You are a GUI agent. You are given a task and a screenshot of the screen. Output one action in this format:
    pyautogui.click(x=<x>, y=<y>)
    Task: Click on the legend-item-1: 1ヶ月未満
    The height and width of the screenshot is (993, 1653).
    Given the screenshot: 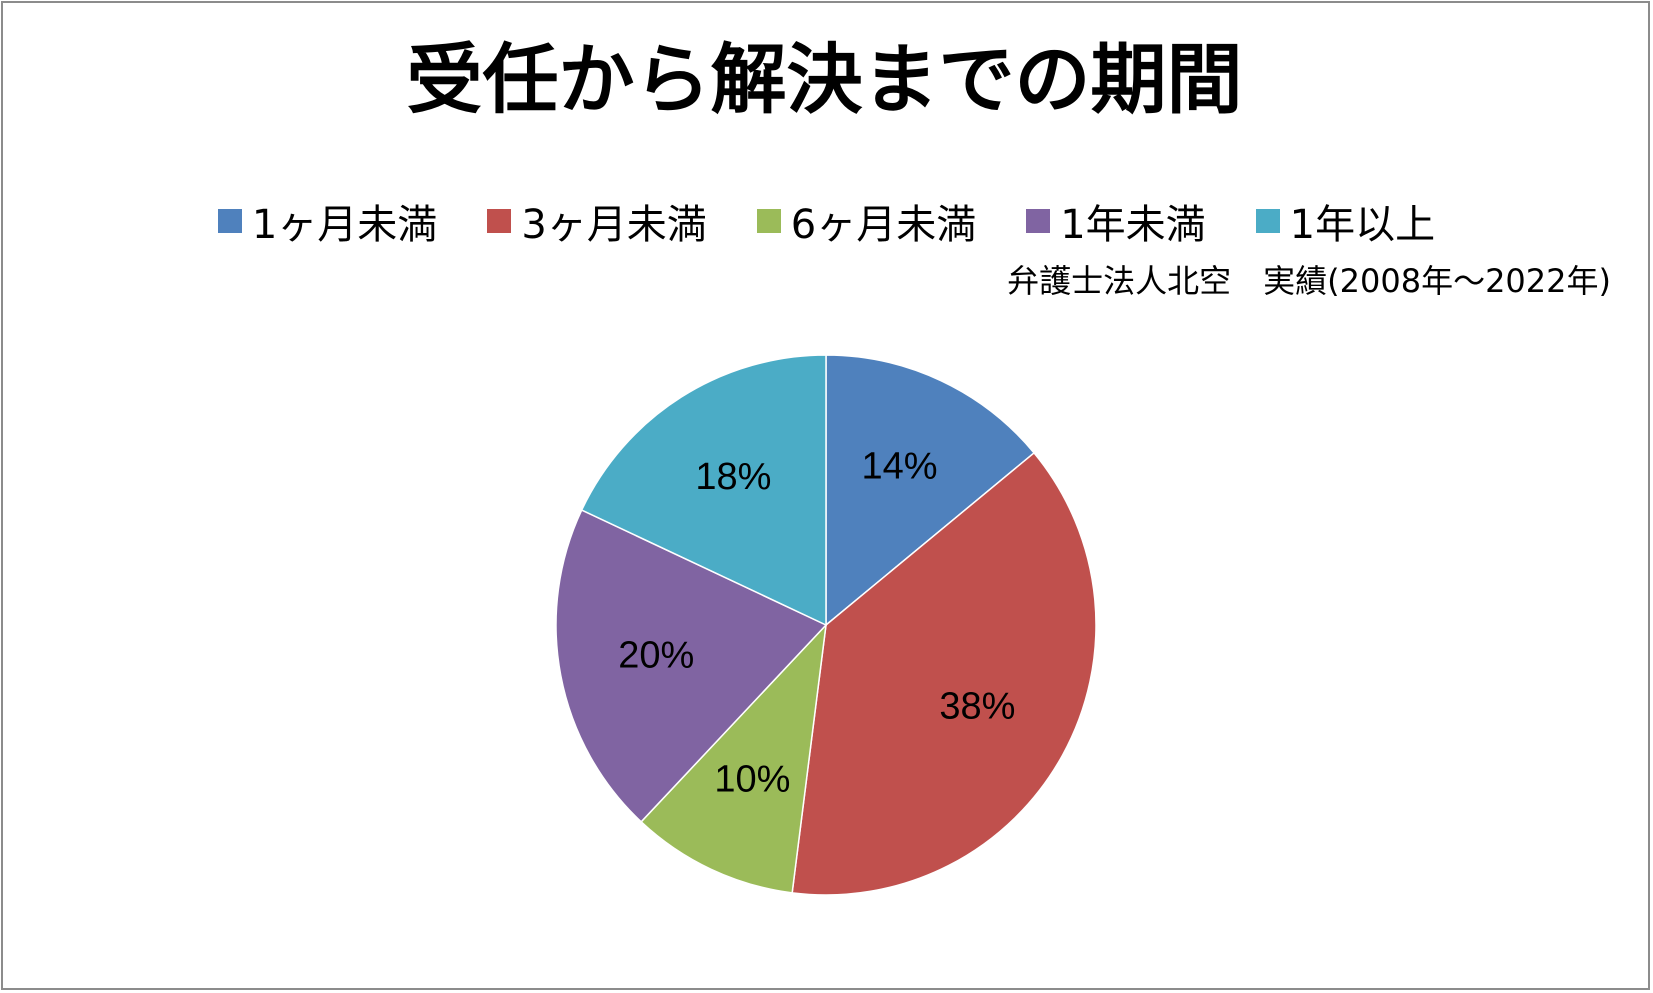 What is the action you would take?
    pyautogui.click(x=327, y=221)
    